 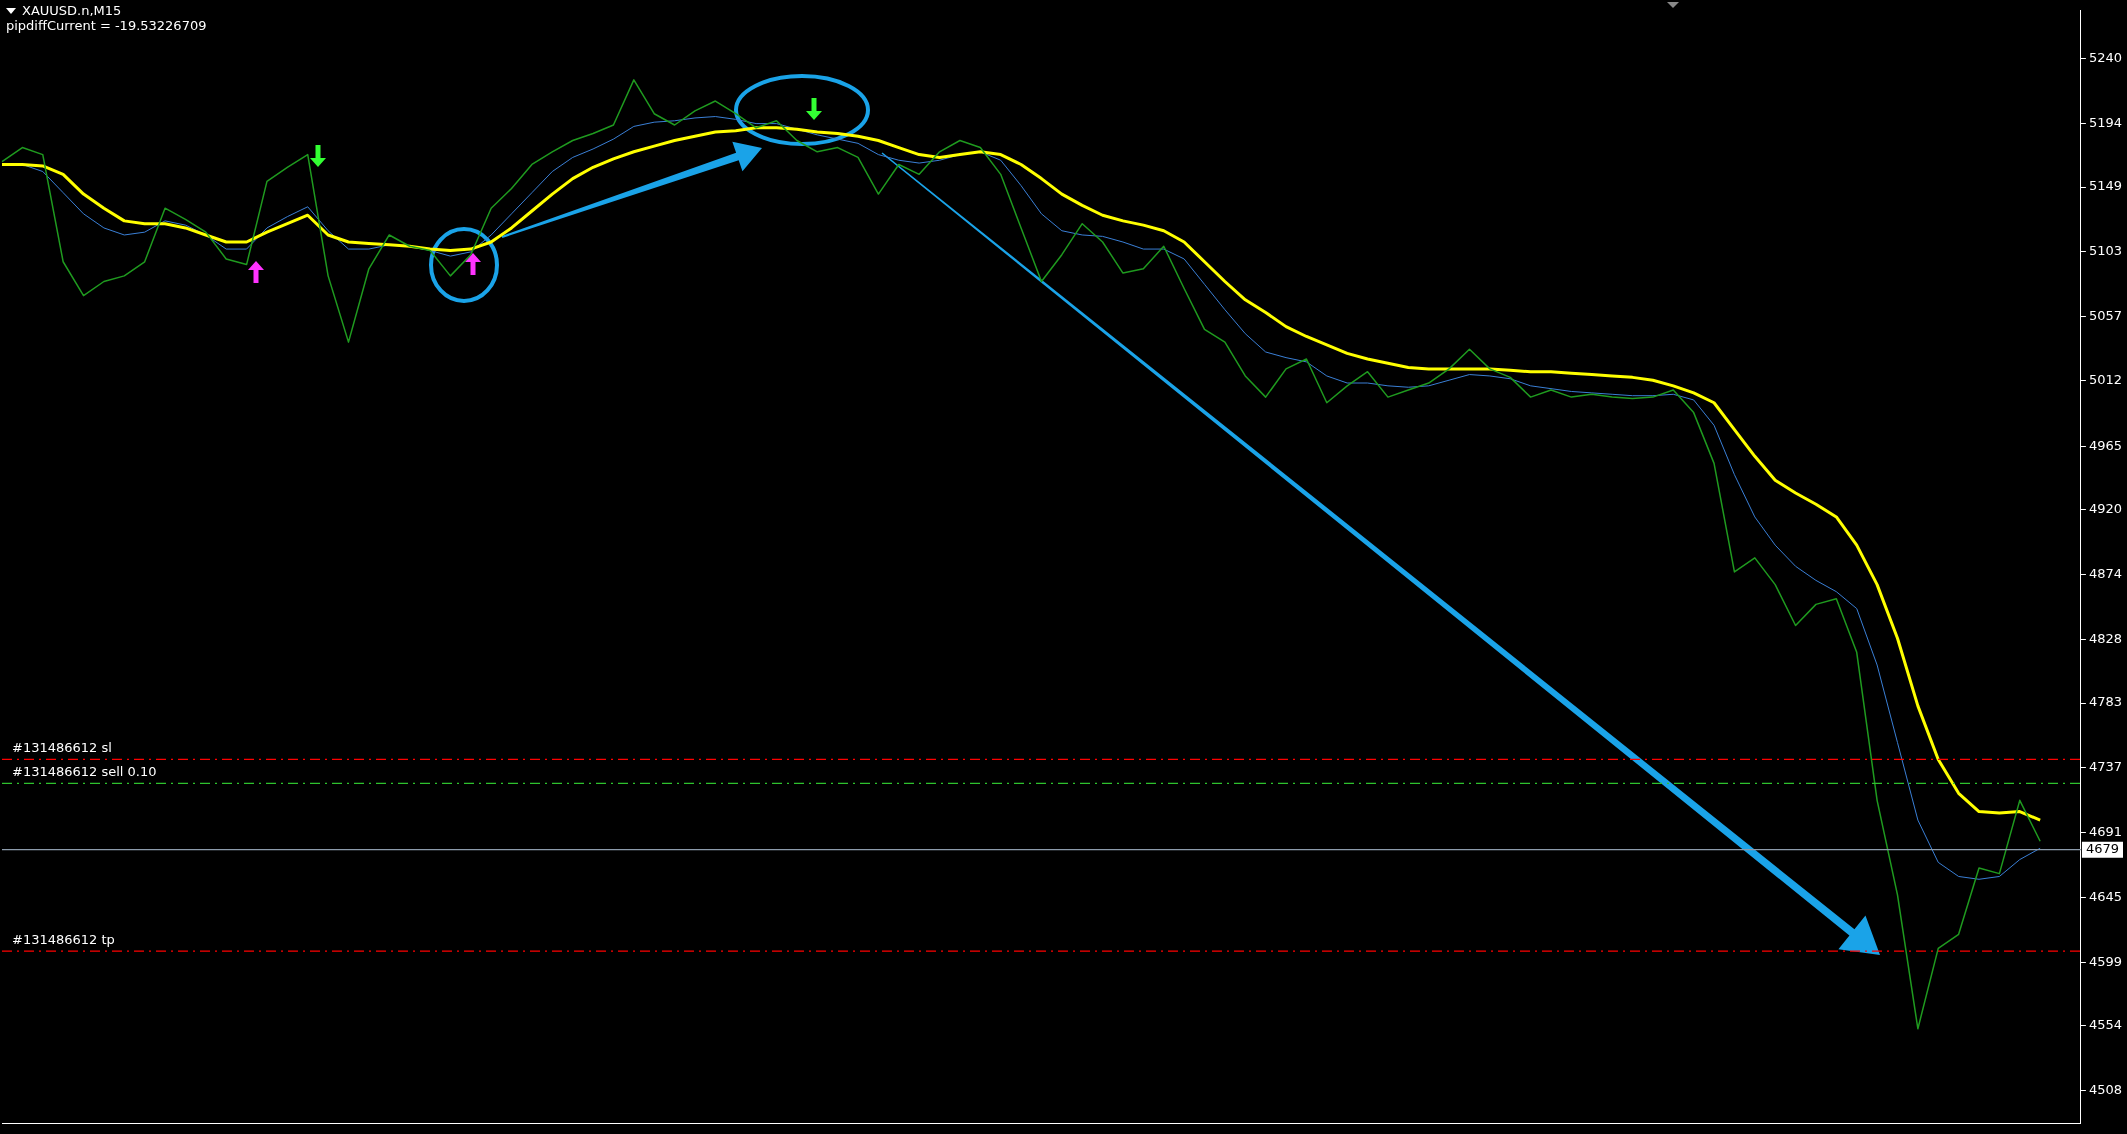 What do you see at coordinates (2105, 58) in the screenshot?
I see `y-tick-label: 5240` at bounding box center [2105, 58].